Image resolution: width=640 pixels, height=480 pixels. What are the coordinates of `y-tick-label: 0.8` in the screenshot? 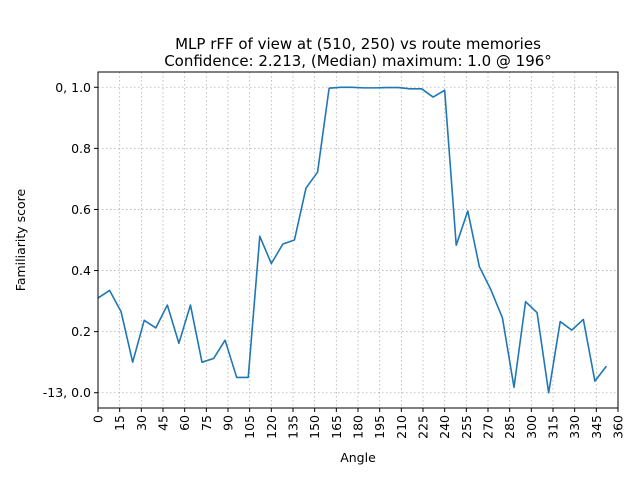 It's located at (81, 148).